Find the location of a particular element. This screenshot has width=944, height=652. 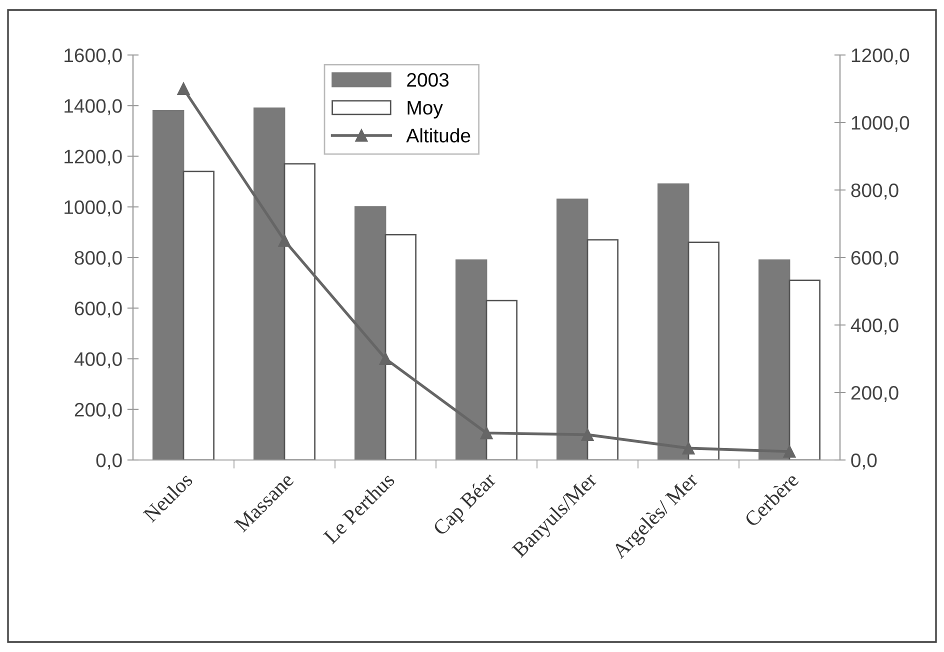

y2-tick-label: 200,0 is located at coordinates (874, 394).